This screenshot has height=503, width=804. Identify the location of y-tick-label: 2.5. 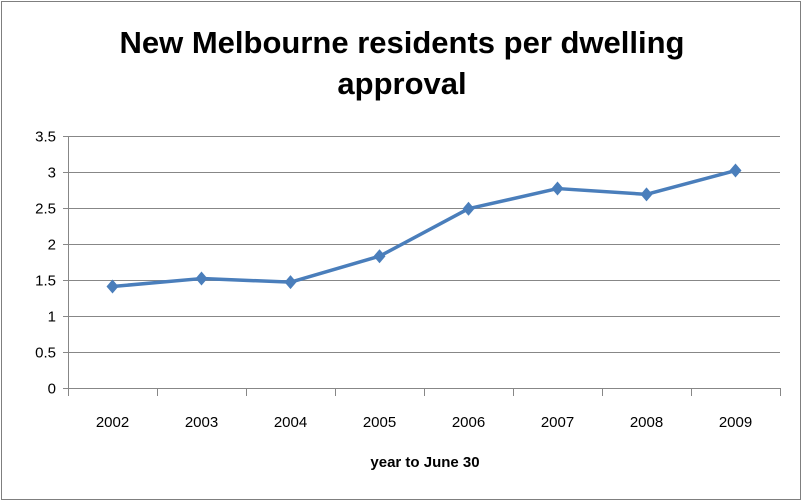
(45, 209).